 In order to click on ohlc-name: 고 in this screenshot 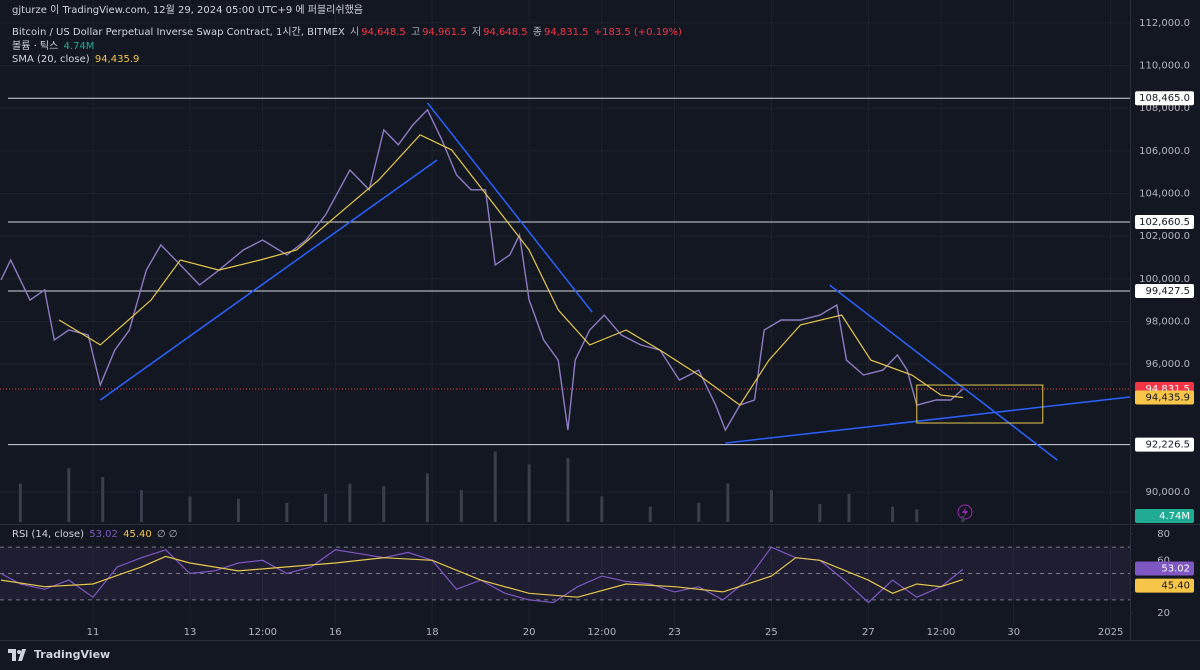, I will do `click(415, 32)`.